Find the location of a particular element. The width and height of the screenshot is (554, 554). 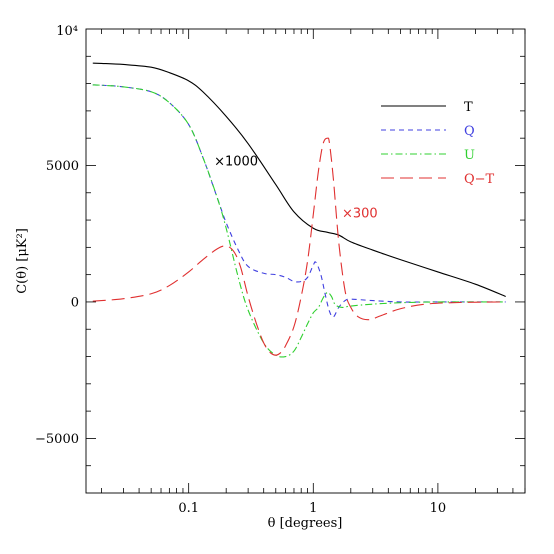

legend-label-u: U is located at coordinates (469, 155).